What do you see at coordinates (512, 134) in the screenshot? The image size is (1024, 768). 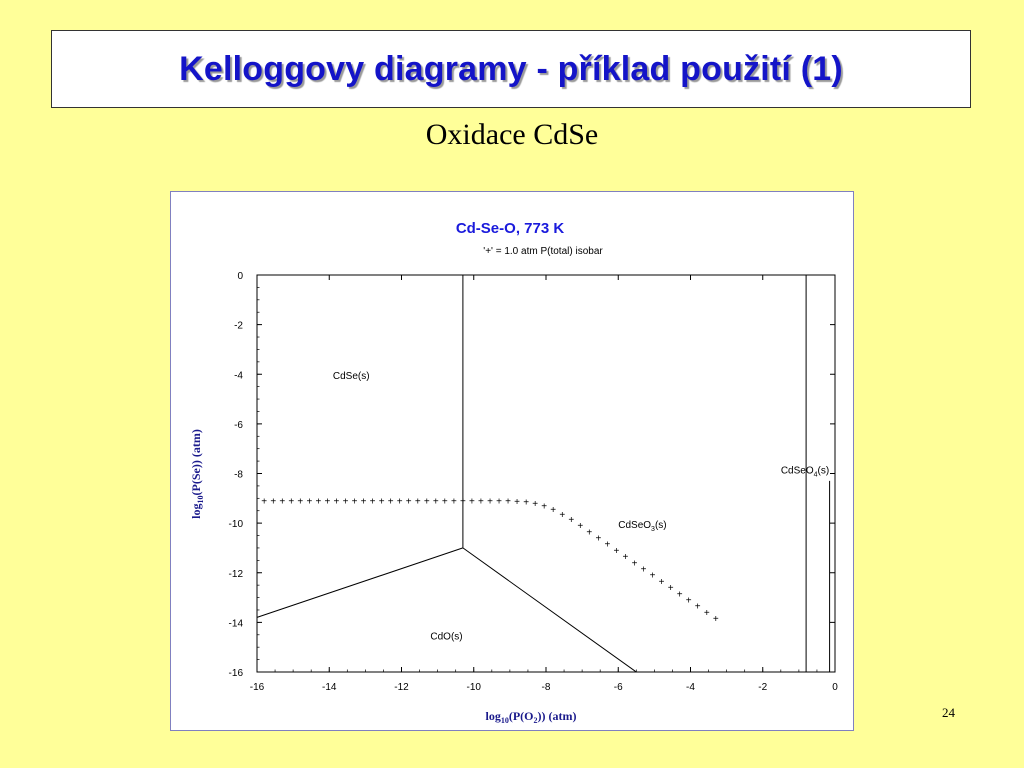 I see `slide-subtitle: Oxidace CdSe` at bounding box center [512, 134].